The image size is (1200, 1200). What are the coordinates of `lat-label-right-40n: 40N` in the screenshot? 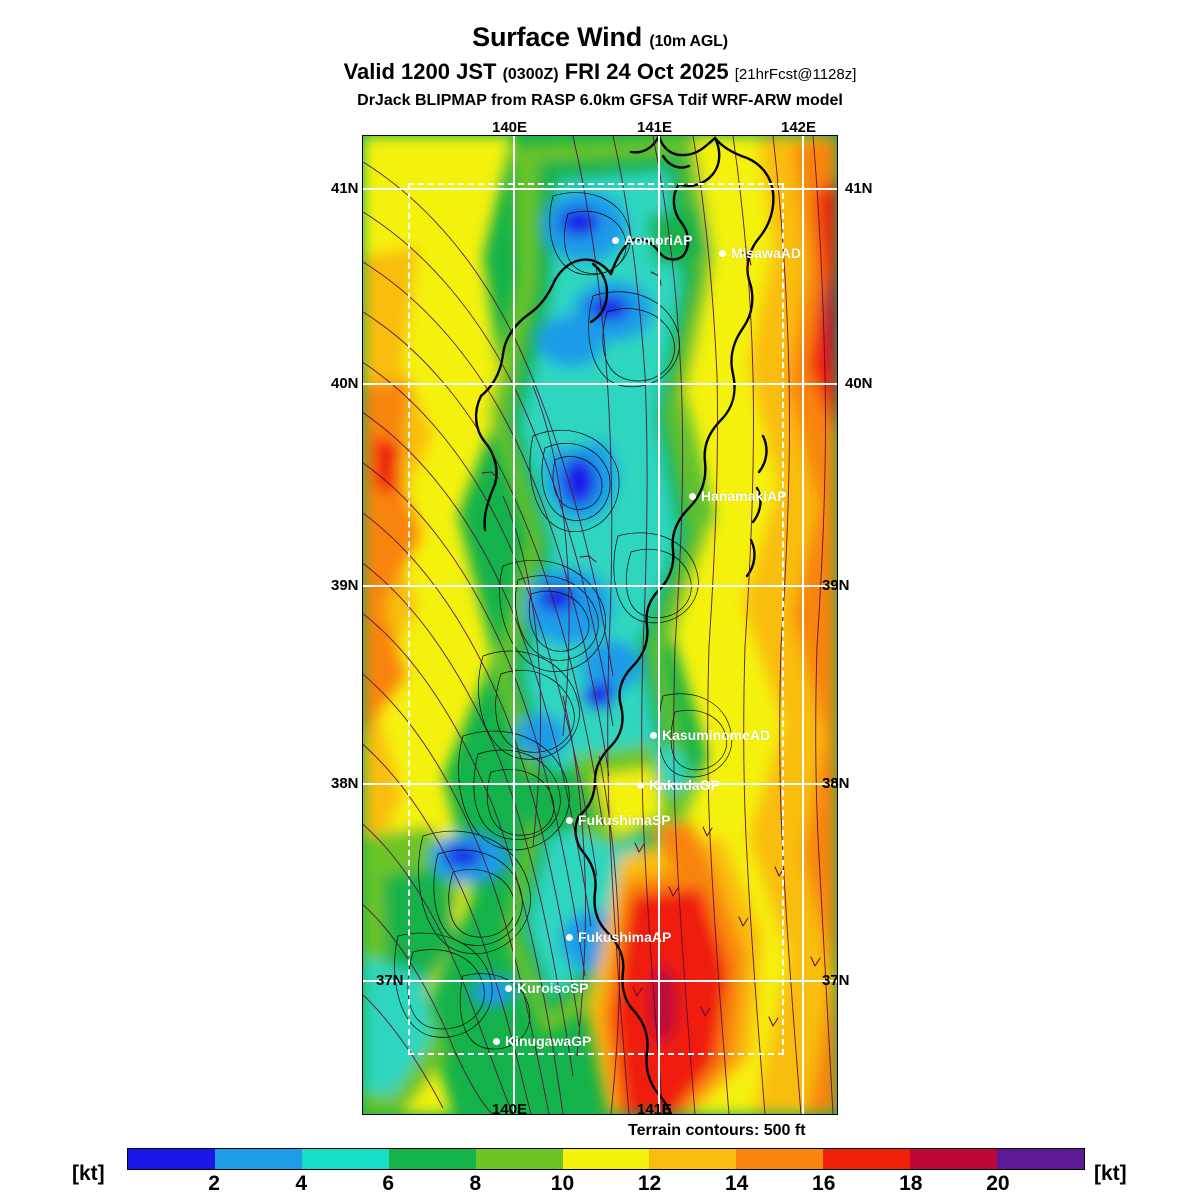 It's located at (859, 383).